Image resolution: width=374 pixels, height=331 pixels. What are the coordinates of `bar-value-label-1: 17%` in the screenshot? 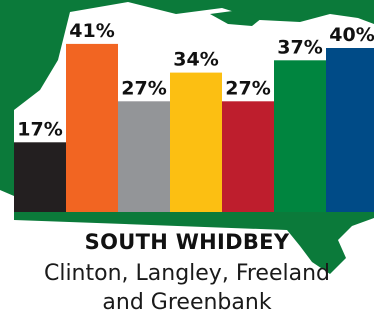 It's located at (39, 129).